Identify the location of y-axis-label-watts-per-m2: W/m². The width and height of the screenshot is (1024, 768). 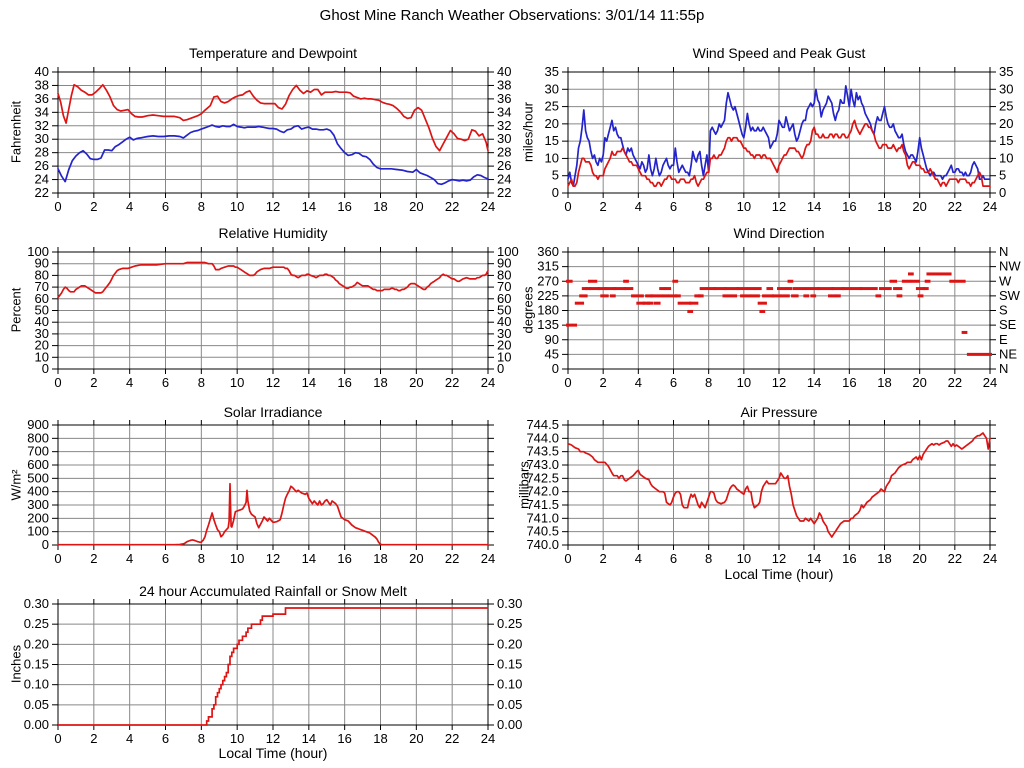
(16, 485).